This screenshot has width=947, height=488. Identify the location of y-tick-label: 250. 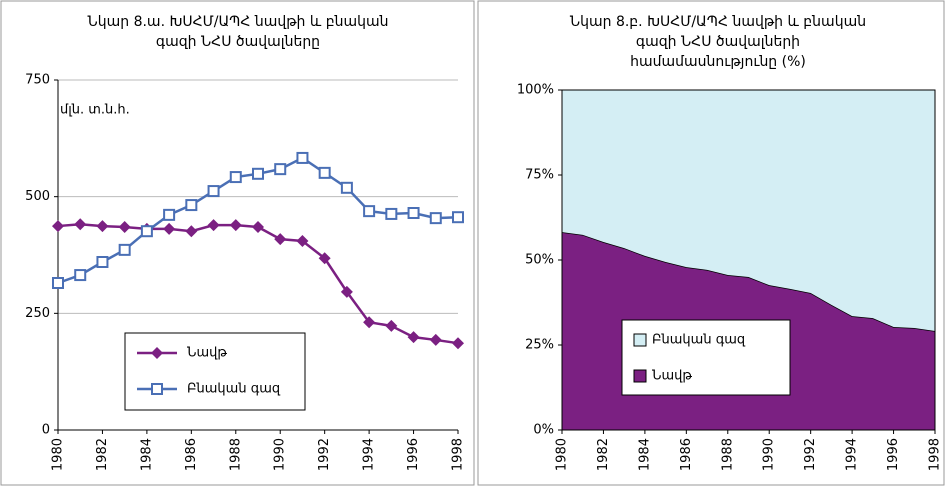
(37, 313).